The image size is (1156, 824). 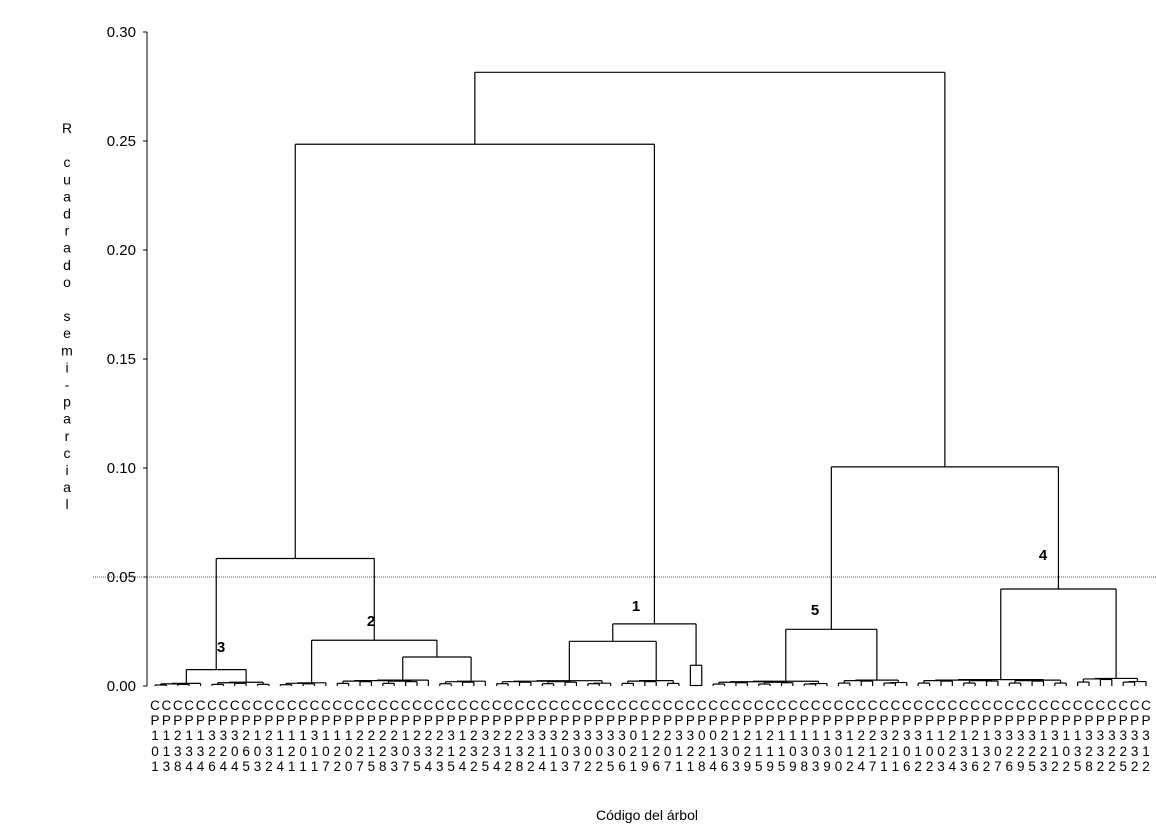 What do you see at coordinates (67, 162) in the screenshot?
I see `y-axis-title-char: c` at bounding box center [67, 162].